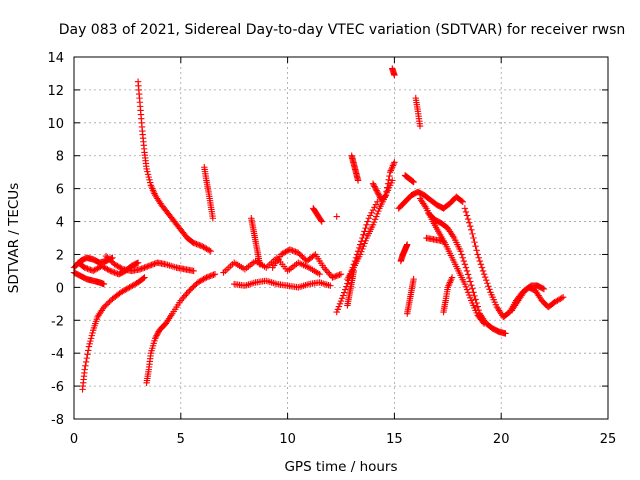 This screenshot has height=480, width=640. What do you see at coordinates (410, 296) in the screenshot?
I see `series-sat-track-x` at bounding box center [410, 296].